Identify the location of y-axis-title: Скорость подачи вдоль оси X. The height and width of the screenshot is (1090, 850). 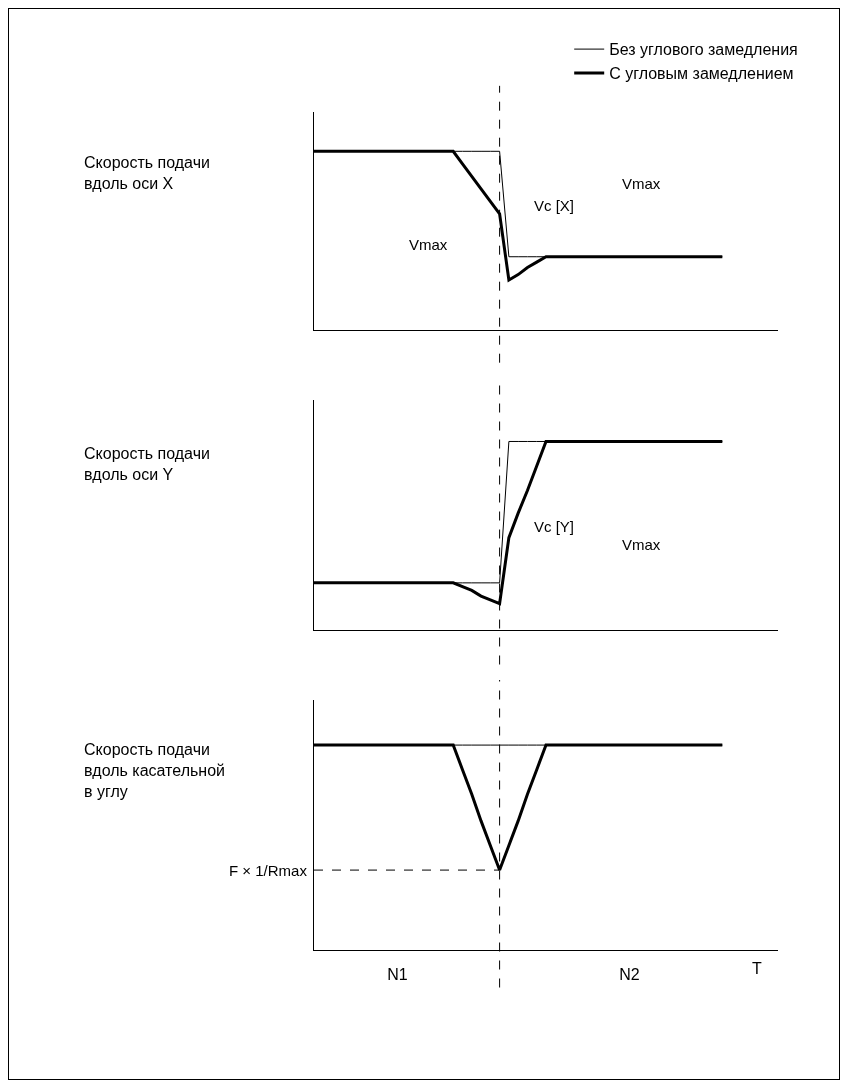
(147, 173).